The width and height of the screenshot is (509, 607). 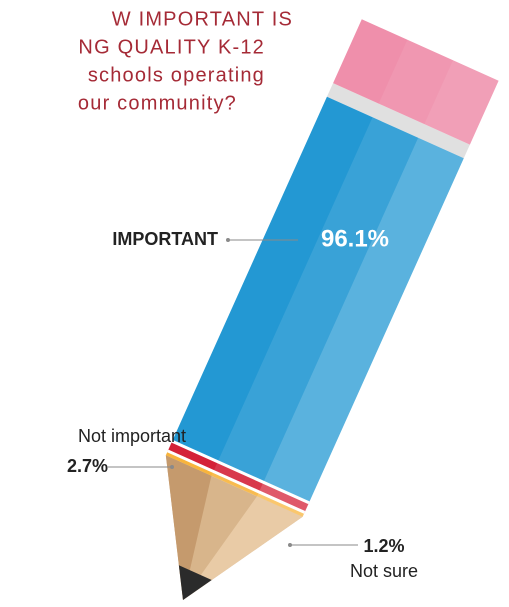 What do you see at coordinates (87, 466) in the screenshot?
I see `value-label: 2.7%` at bounding box center [87, 466].